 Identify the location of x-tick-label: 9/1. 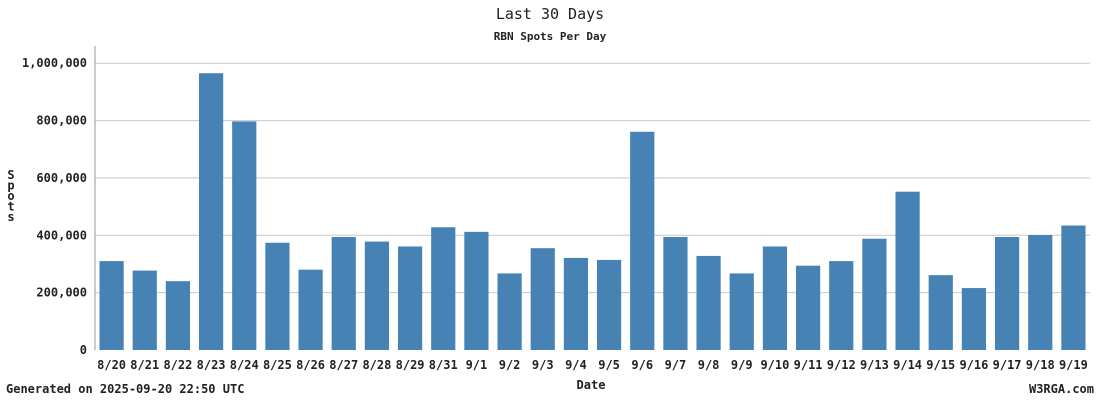
(477, 365).